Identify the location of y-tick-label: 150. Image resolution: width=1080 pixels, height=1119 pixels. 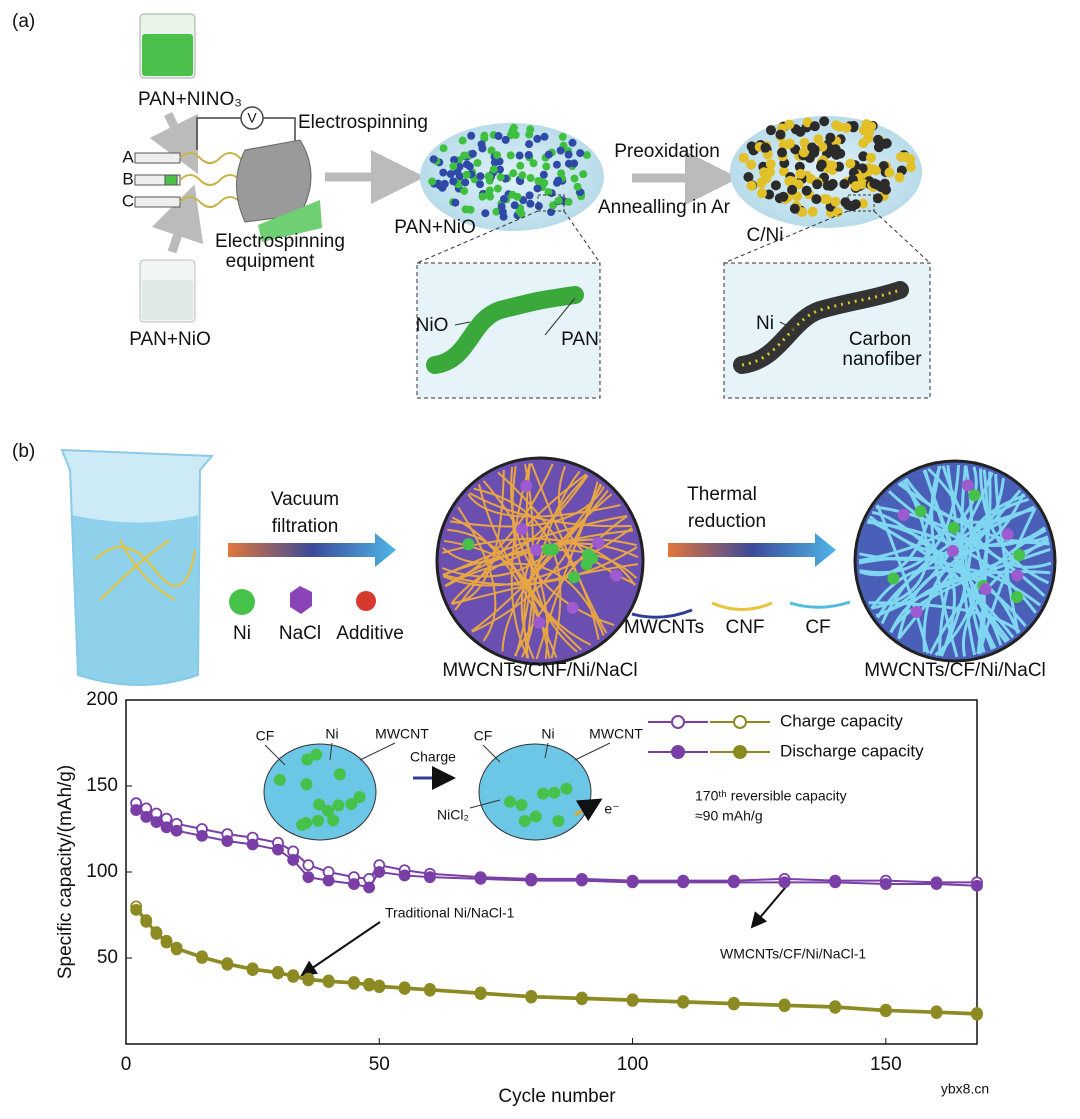
(102, 785).